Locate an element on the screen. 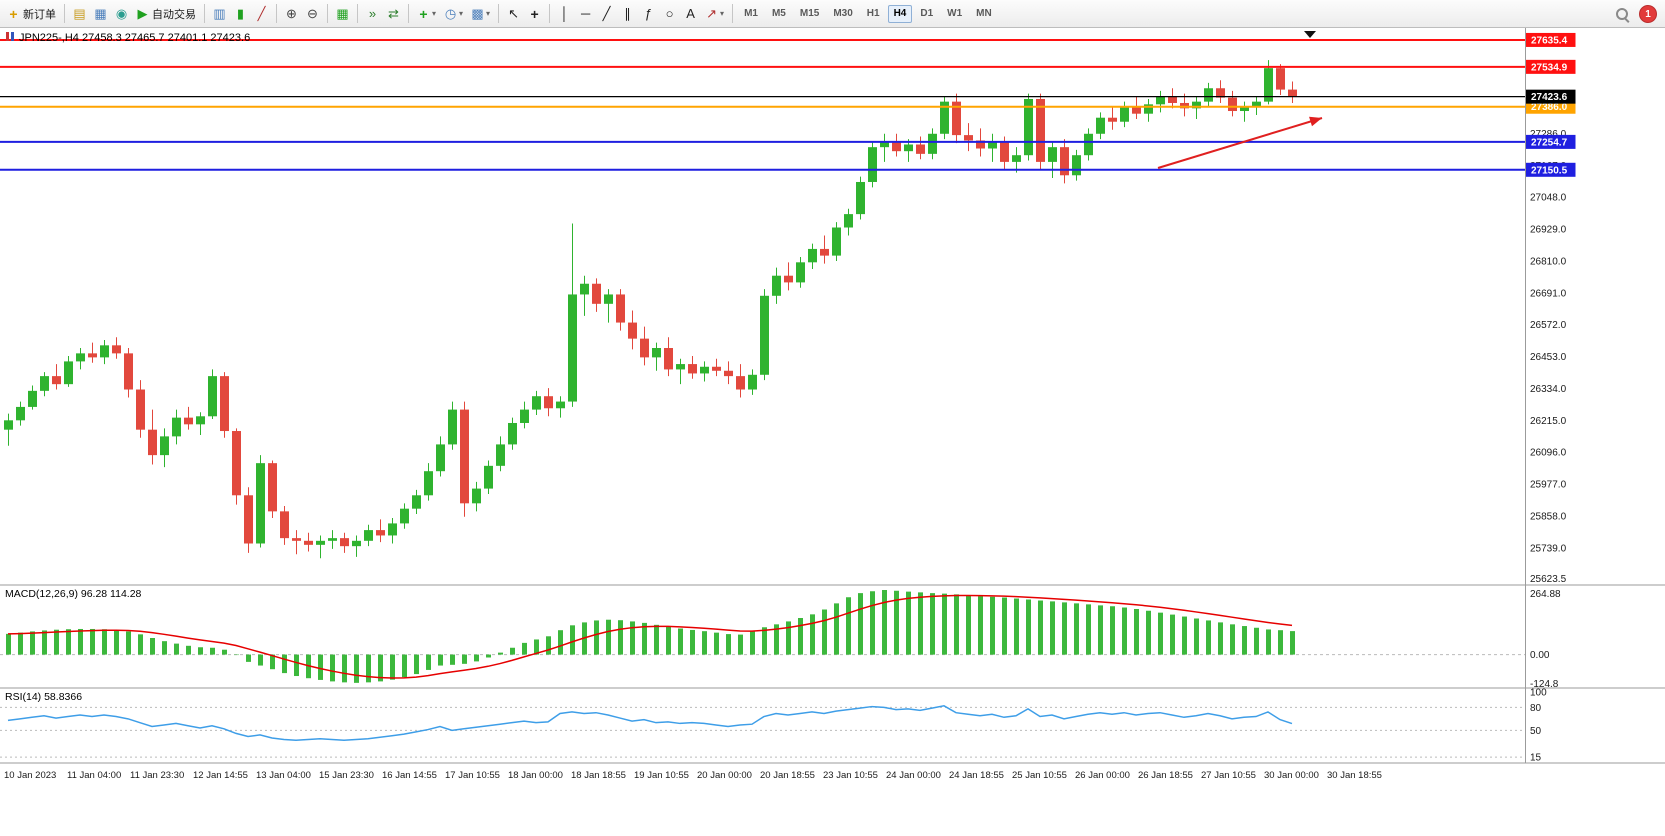 The width and height of the screenshot is (1665, 836). price-axis-label: 25977.0 is located at coordinates (1548, 485).